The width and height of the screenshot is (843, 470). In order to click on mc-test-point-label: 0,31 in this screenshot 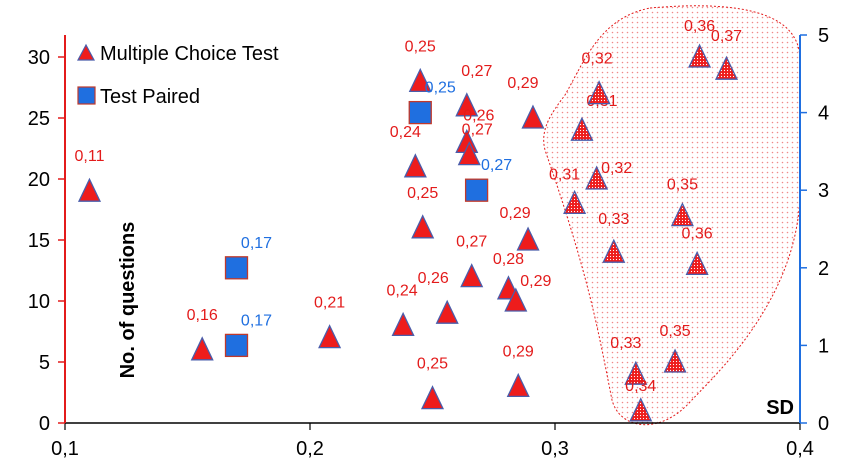, I will do `click(564, 174)`.